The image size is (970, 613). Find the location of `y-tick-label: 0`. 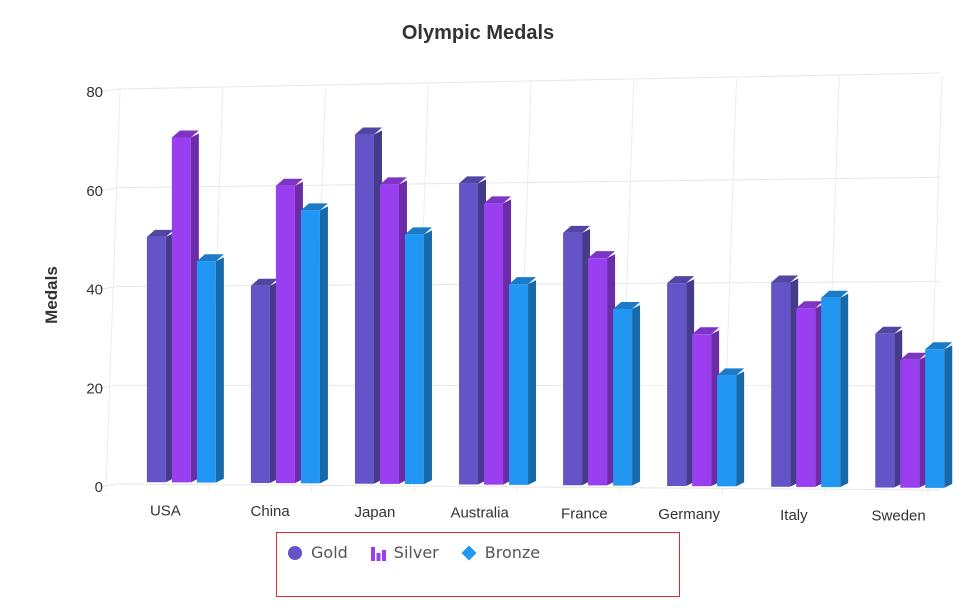

y-tick-label: 0 is located at coordinates (99, 487).